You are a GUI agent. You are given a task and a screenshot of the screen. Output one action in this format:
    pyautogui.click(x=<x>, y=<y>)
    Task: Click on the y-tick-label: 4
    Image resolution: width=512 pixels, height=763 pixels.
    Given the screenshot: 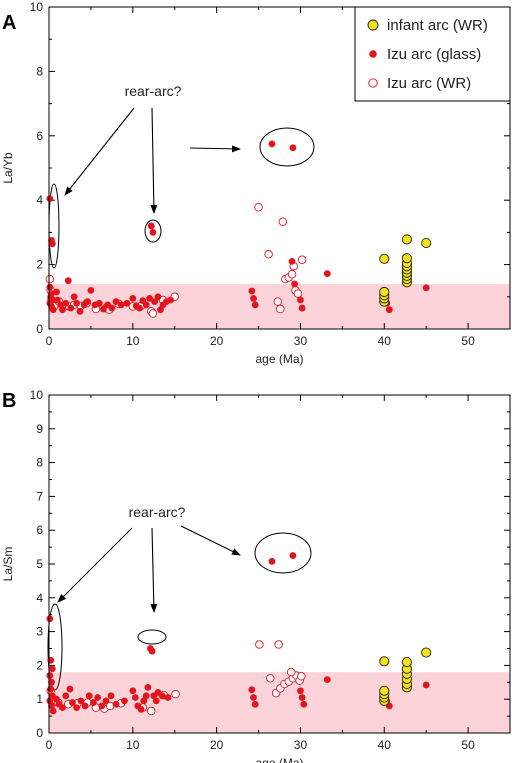 What is the action you would take?
    pyautogui.click(x=39, y=200)
    